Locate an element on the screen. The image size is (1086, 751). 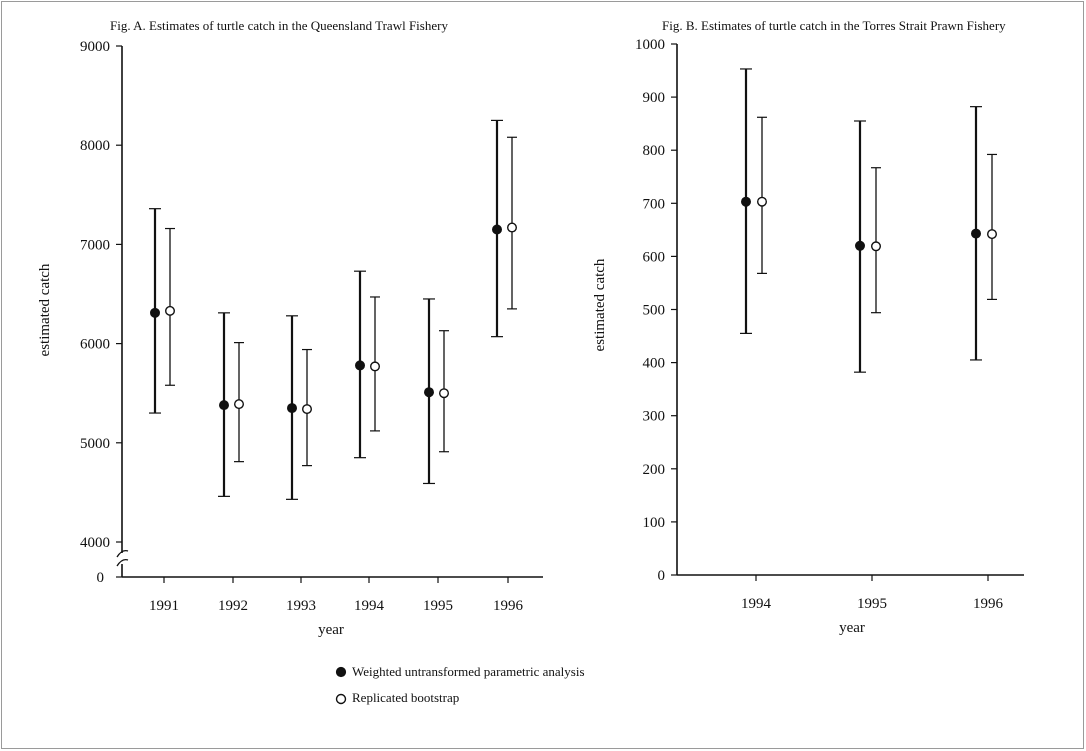
chart-a-y-tick-label: 5000 is located at coordinates (95, 444).